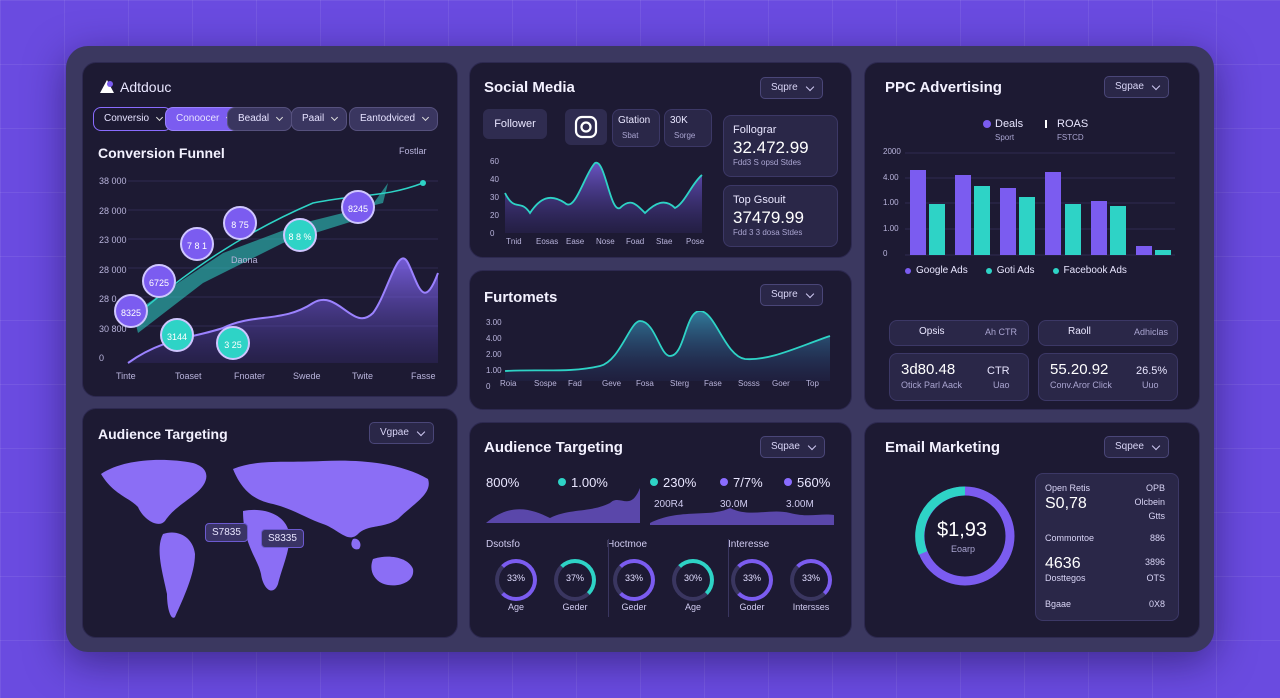 This screenshot has height=698, width=1280. What do you see at coordinates (1136, 87) in the screenshot?
I see `dropdown: Sgpae` at bounding box center [1136, 87].